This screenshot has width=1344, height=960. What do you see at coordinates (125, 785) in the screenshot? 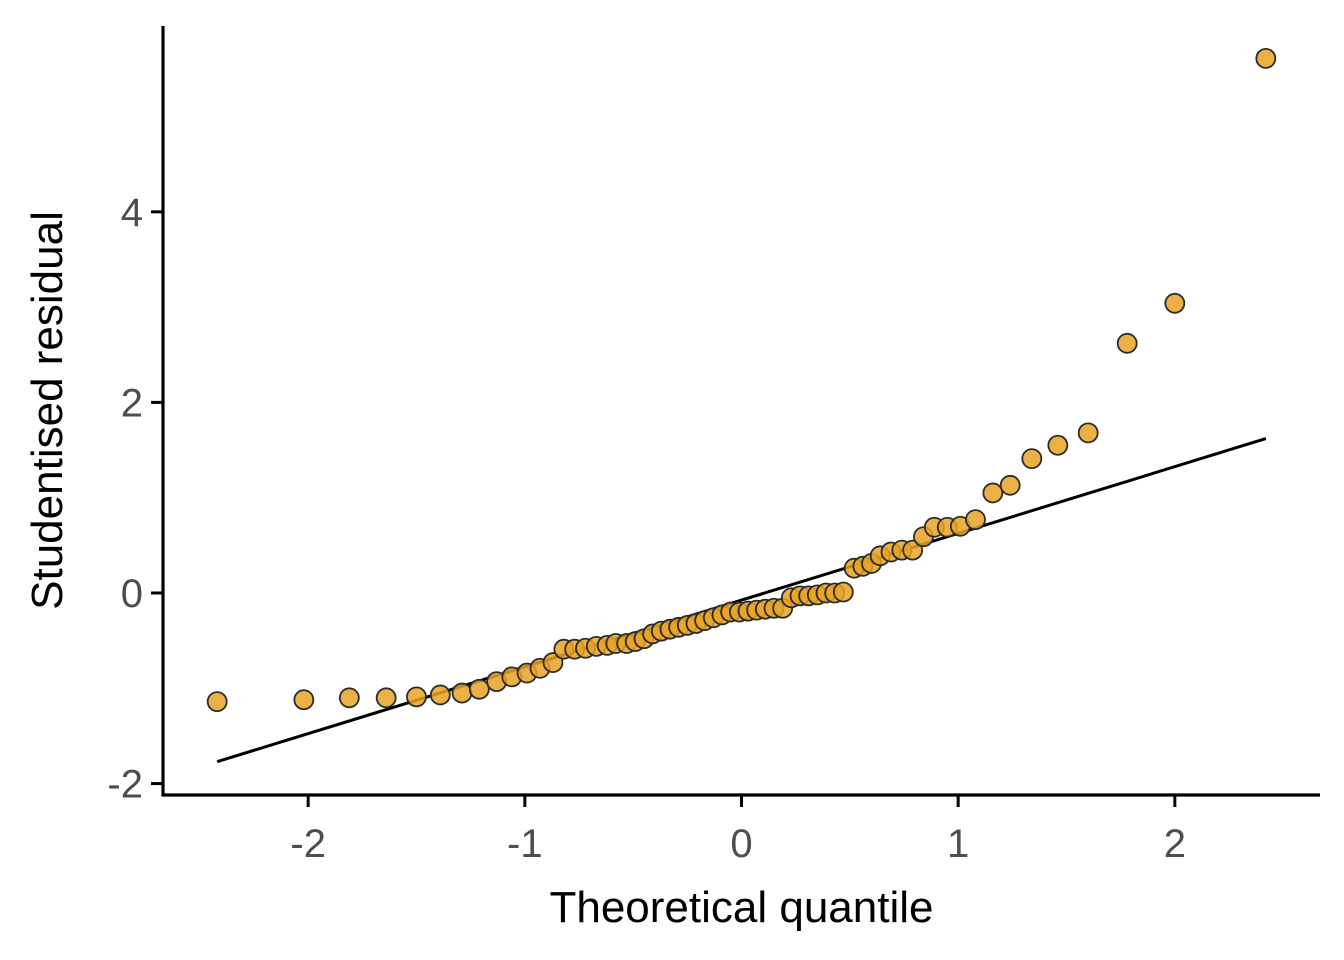
I see `y-tick-label: -2` at bounding box center [125, 785].